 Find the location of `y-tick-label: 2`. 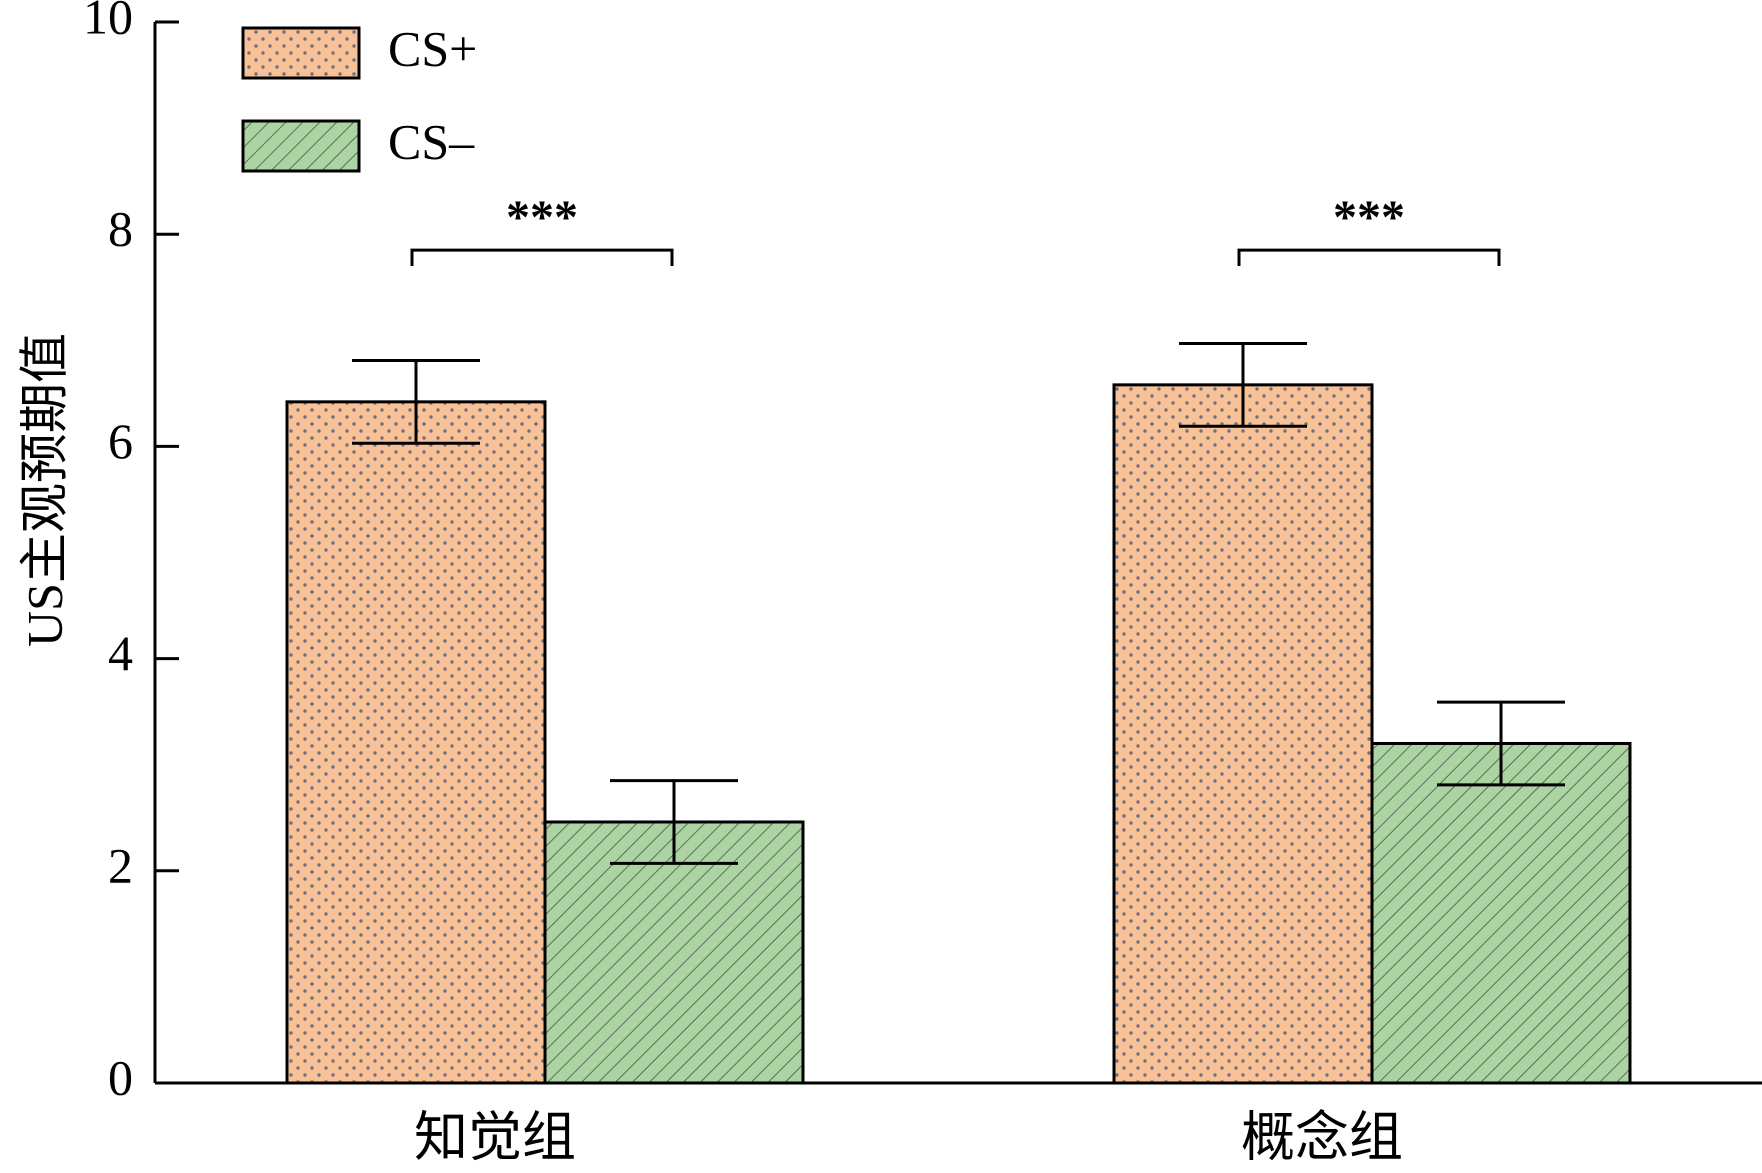

y-tick-label: 2 is located at coordinates (120, 865).